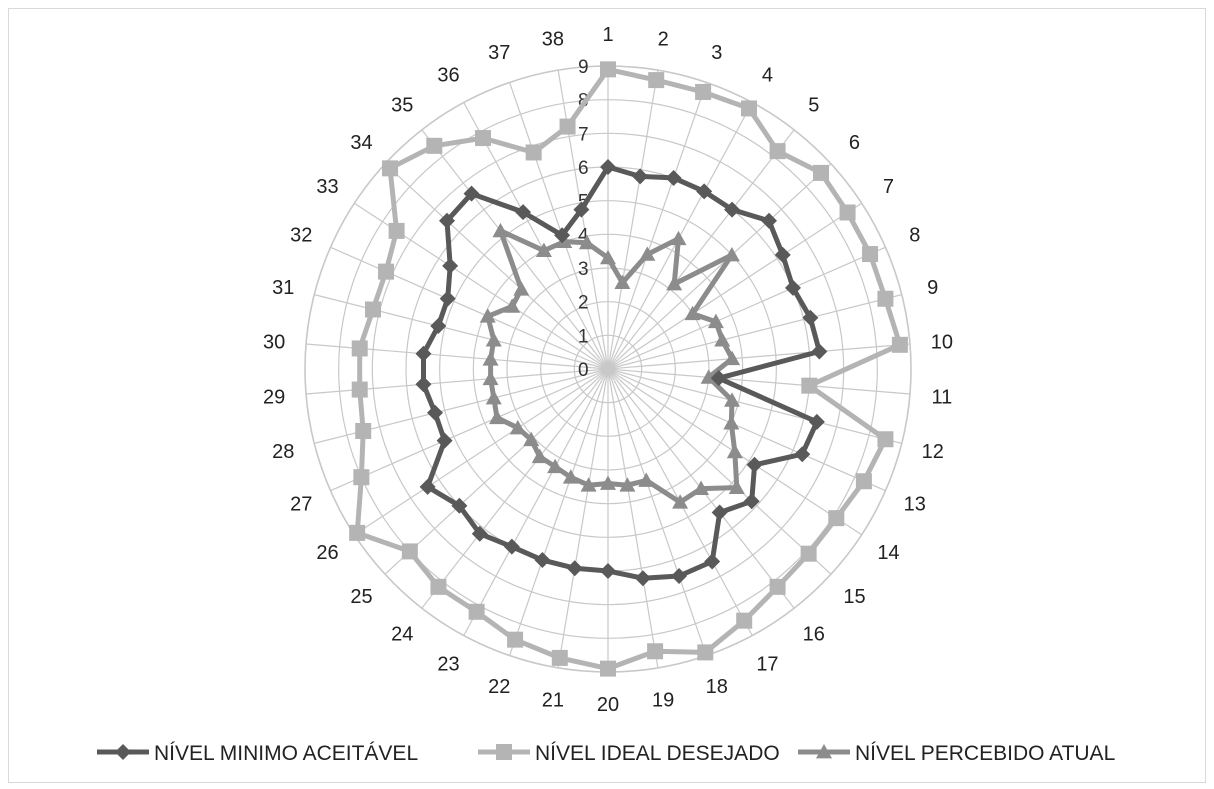 Image resolution: width=1214 pixels, height=789 pixels. Describe the element at coordinates (933, 452) in the screenshot. I see `category-label-12: 12` at that location.